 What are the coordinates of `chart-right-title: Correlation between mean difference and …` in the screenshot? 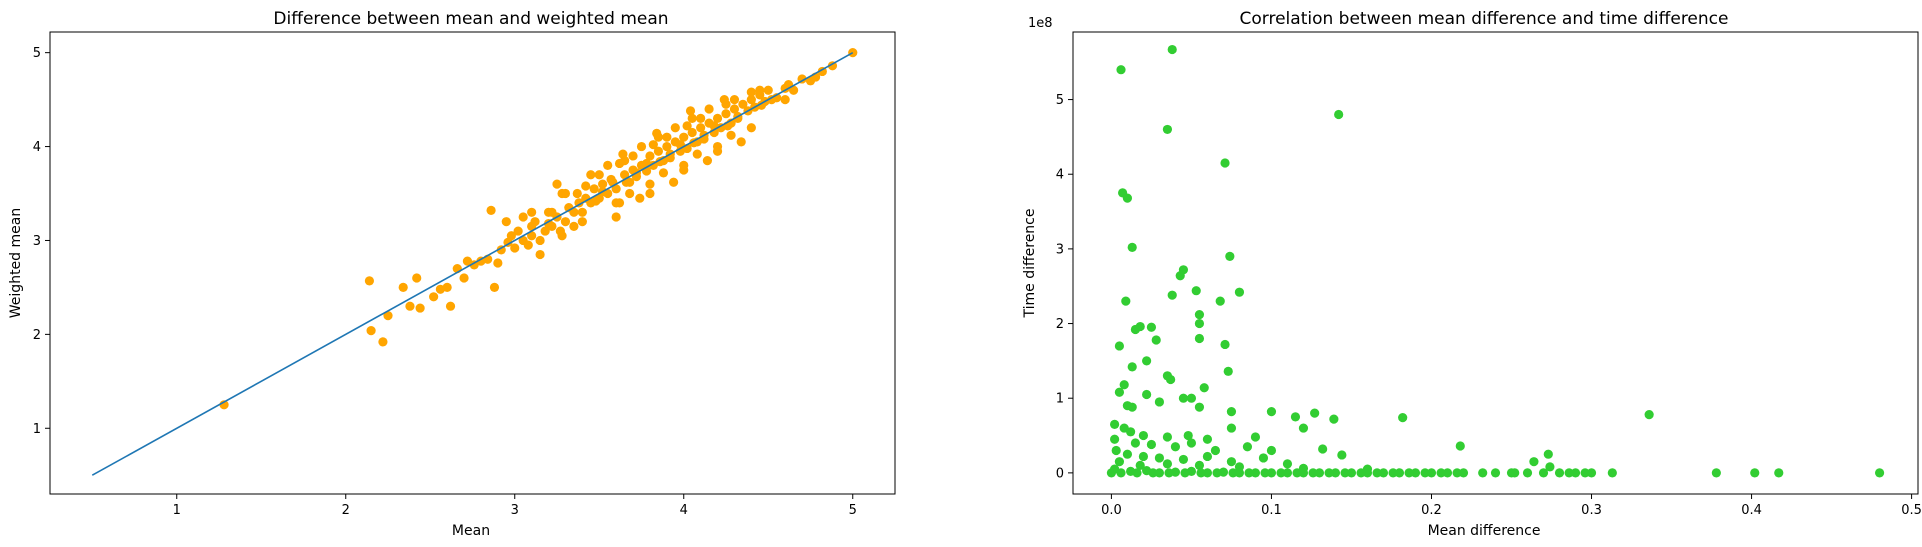 It's located at (1484, 19).